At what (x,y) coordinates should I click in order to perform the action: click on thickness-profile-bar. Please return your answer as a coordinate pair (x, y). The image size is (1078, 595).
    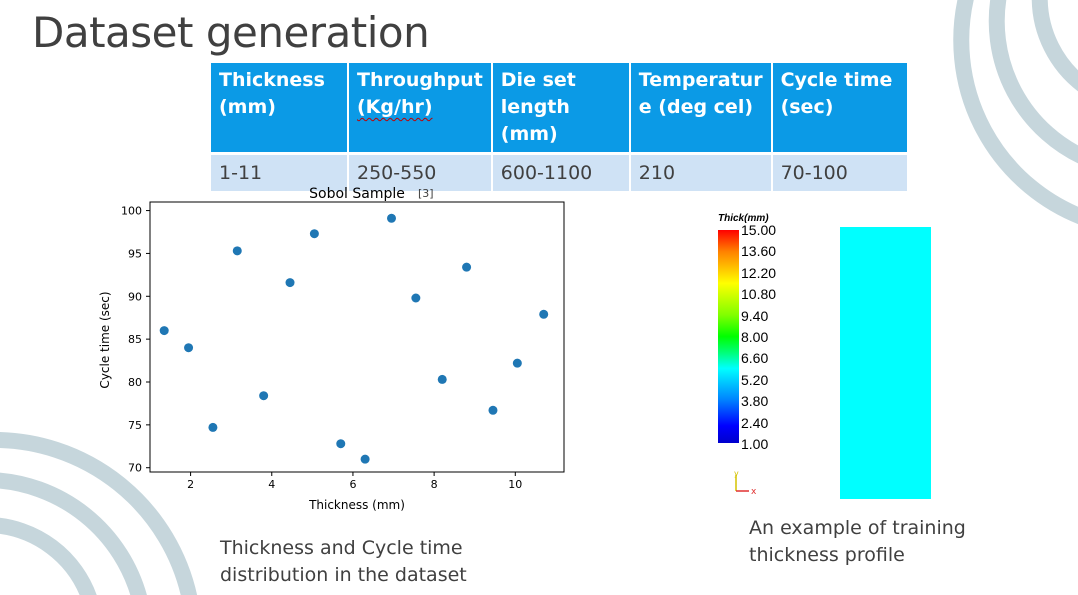
    Looking at the image, I should click on (885, 363).